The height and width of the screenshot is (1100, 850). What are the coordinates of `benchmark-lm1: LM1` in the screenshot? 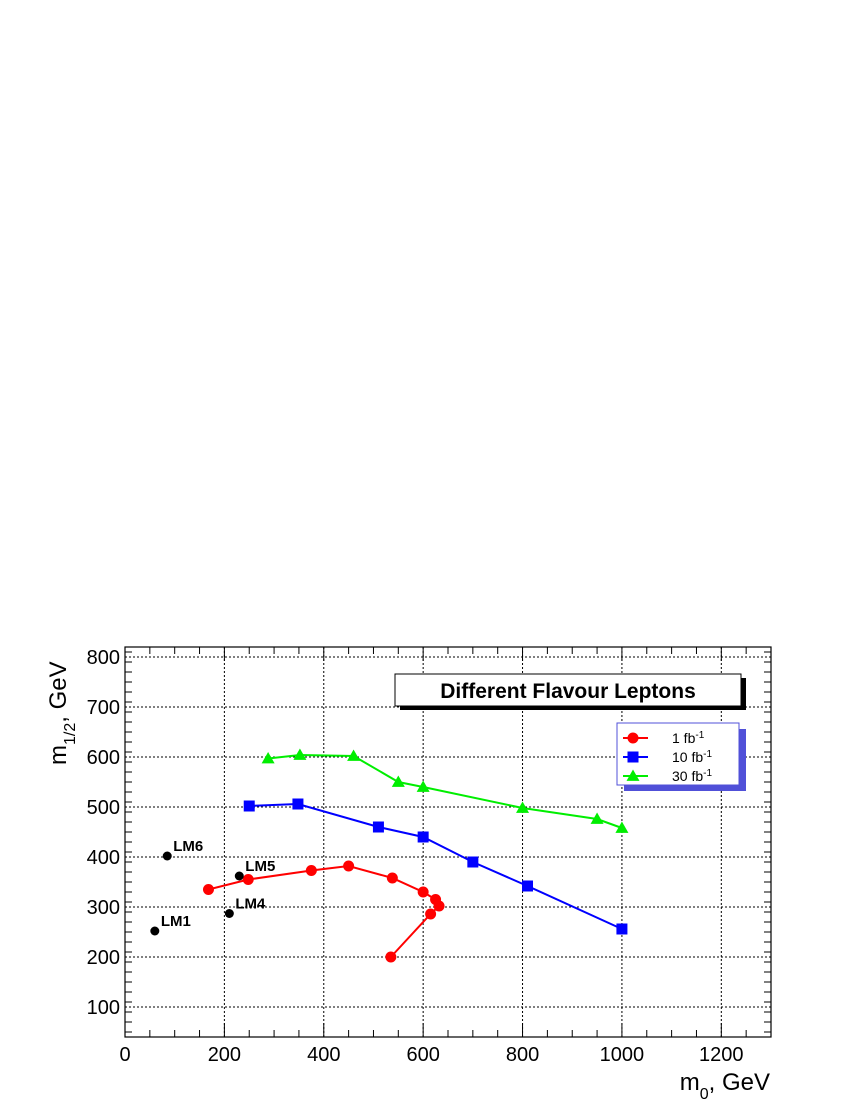 It's located at (170, 924).